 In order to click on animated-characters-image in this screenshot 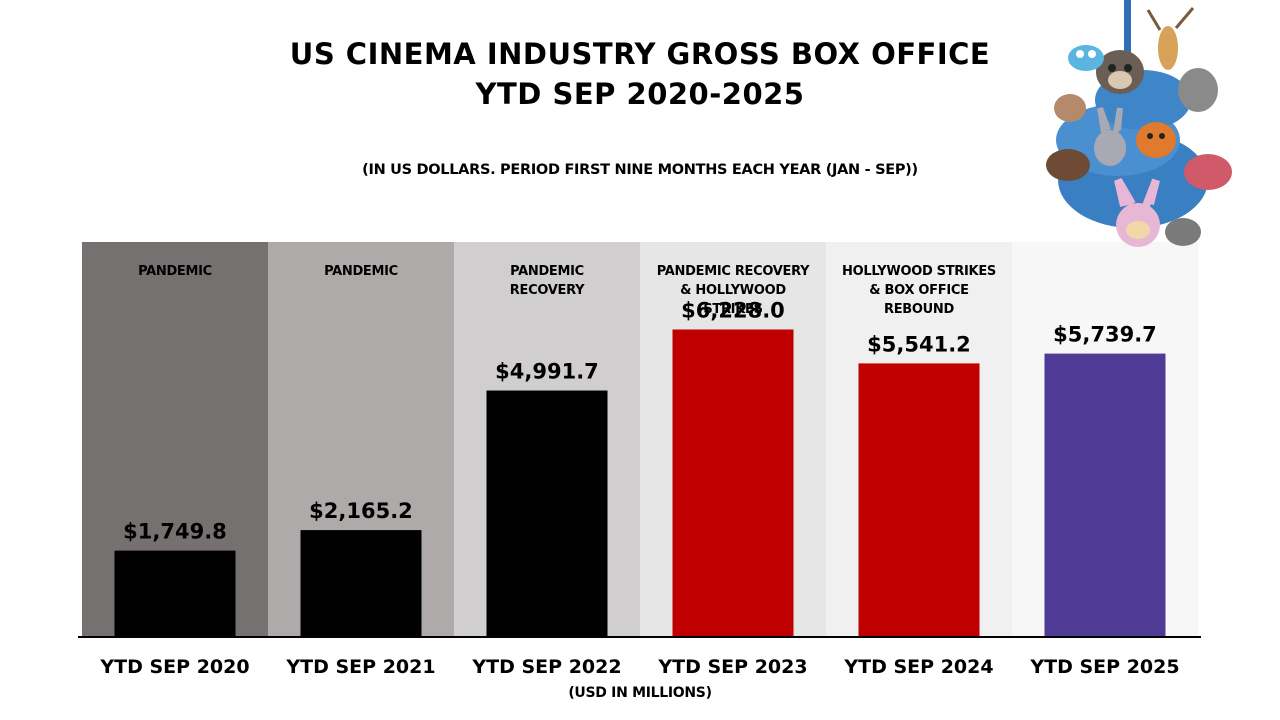, I will do `click(1139, 123)`.